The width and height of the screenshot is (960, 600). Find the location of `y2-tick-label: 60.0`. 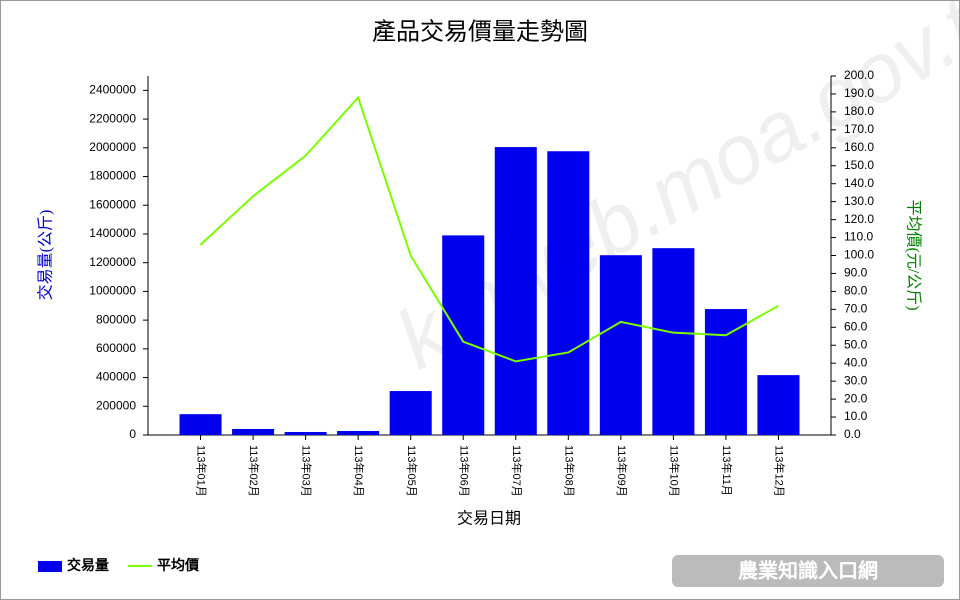

y2-tick-label: 60.0 is located at coordinates (856, 326).